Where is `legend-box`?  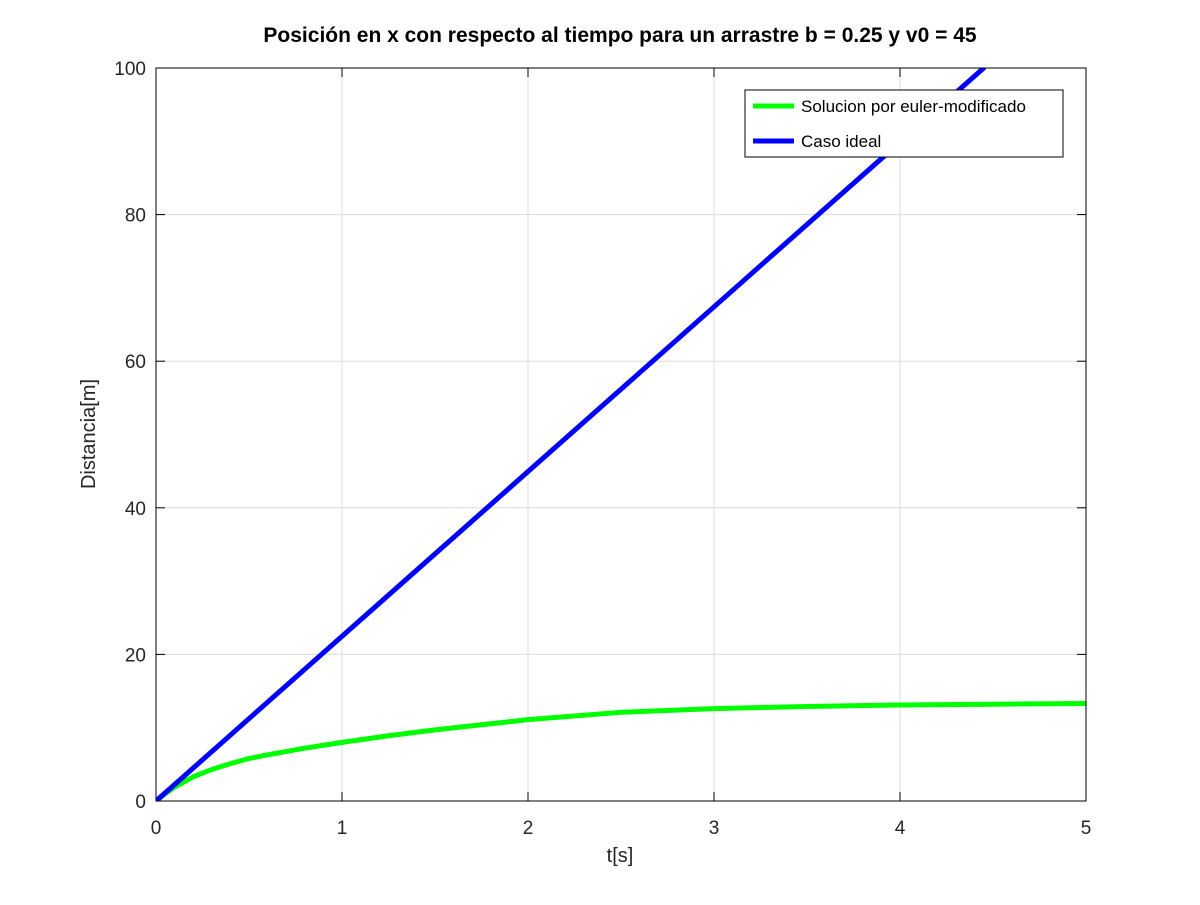
legend-box is located at coordinates (904, 123).